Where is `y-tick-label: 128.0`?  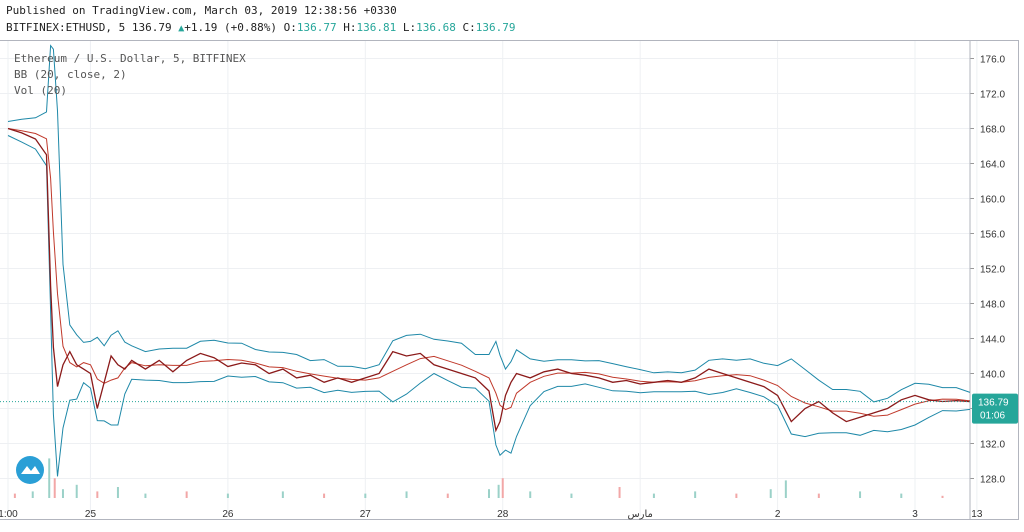 y-tick-label: 128.0 is located at coordinates (992, 480).